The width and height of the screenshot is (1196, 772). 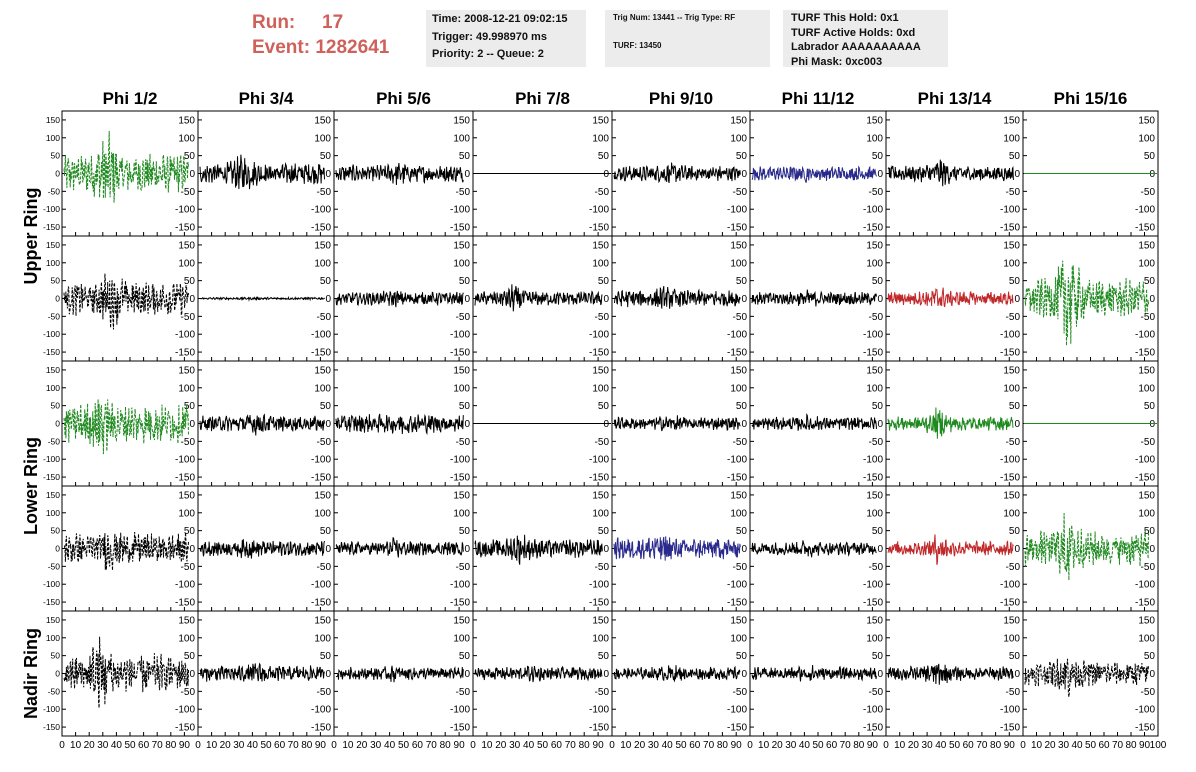 I want to click on run-value: 17, so click(x=333, y=22).